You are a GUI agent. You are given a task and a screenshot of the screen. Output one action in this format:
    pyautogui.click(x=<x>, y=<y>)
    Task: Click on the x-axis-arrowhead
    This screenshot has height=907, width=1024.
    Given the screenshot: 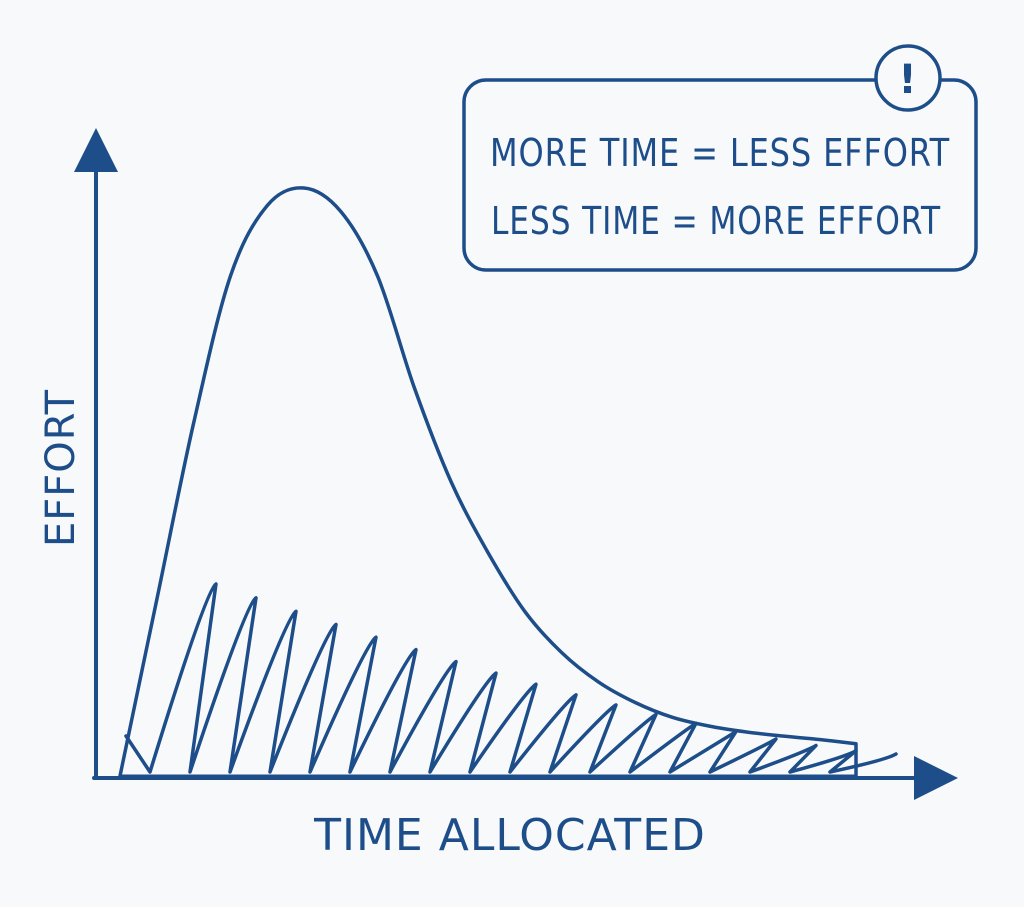 What is the action you would take?
    pyautogui.click(x=936, y=778)
    